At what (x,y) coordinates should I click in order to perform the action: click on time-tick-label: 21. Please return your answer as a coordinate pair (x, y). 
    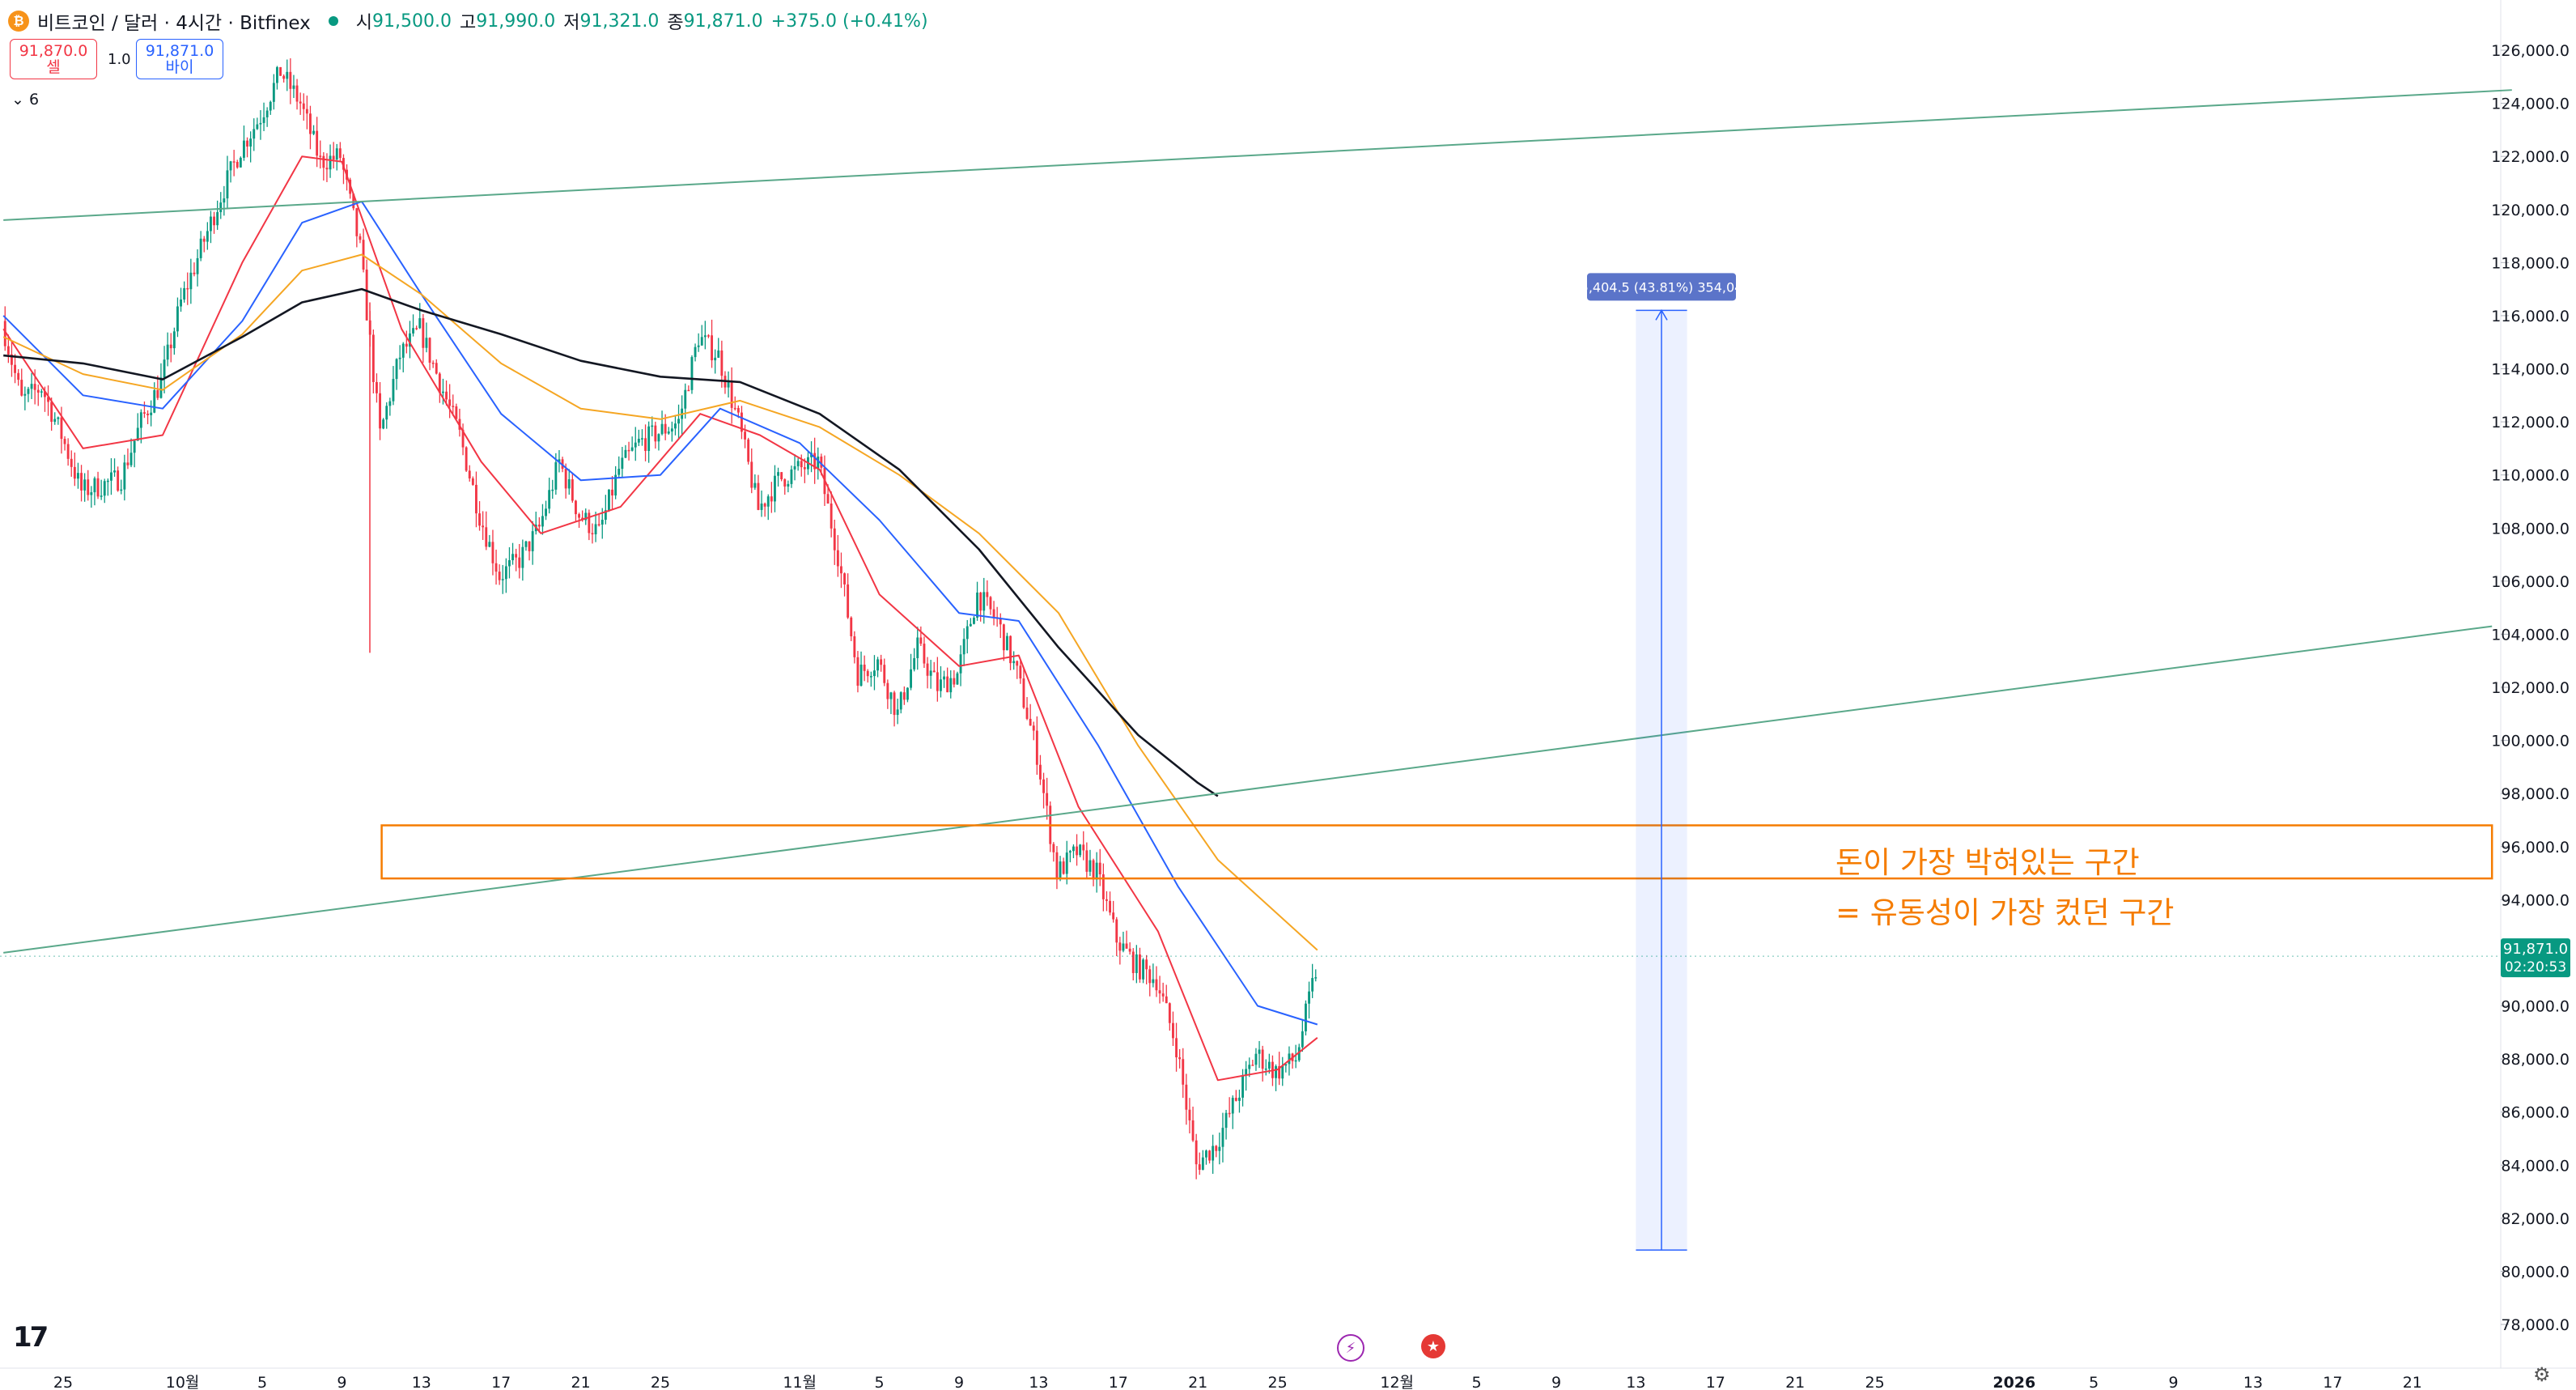
    Looking at the image, I should click on (1795, 1382).